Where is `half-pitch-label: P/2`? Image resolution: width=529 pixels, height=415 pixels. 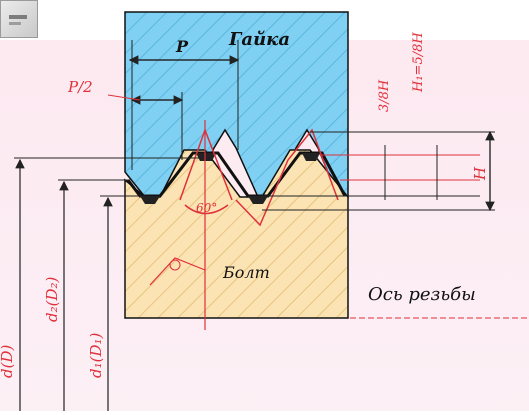 half-pitch-label: P/2 is located at coordinates (80, 87).